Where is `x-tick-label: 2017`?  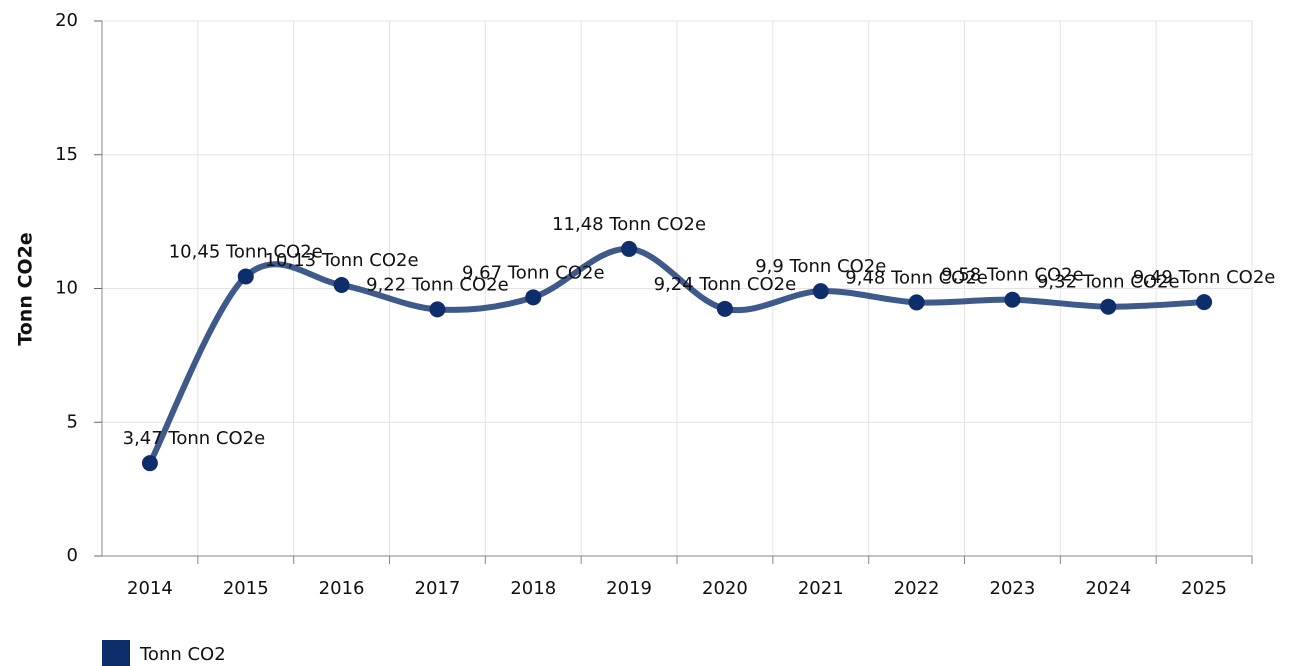
x-tick-label: 2017 is located at coordinates (438, 588).